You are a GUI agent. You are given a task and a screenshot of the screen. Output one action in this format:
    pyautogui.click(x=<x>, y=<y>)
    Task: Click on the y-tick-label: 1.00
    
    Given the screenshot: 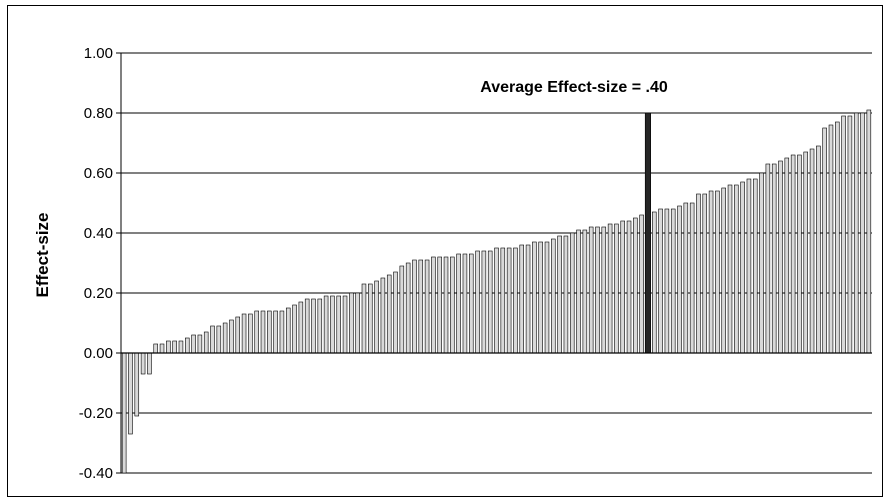 What is the action you would take?
    pyautogui.click(x=98, y=53)
    